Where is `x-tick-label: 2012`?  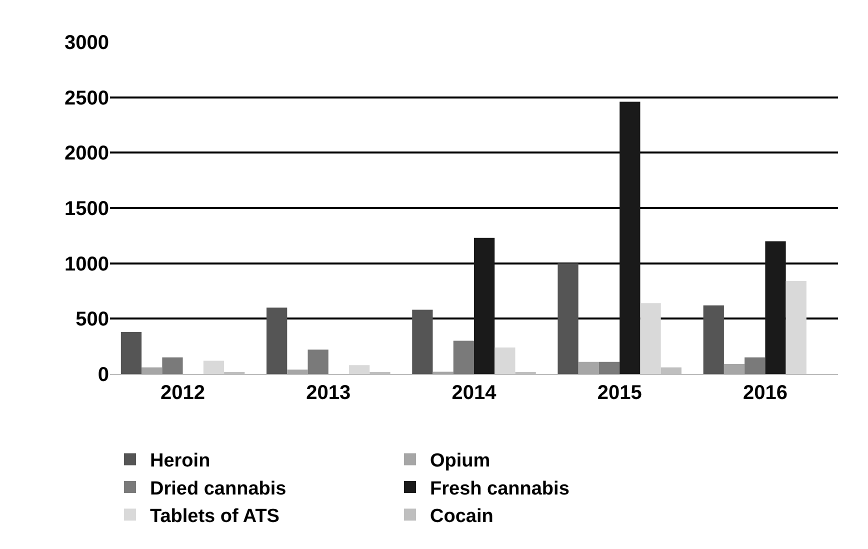
x-tick-label: 2012 is located at coordinates (183, 393).